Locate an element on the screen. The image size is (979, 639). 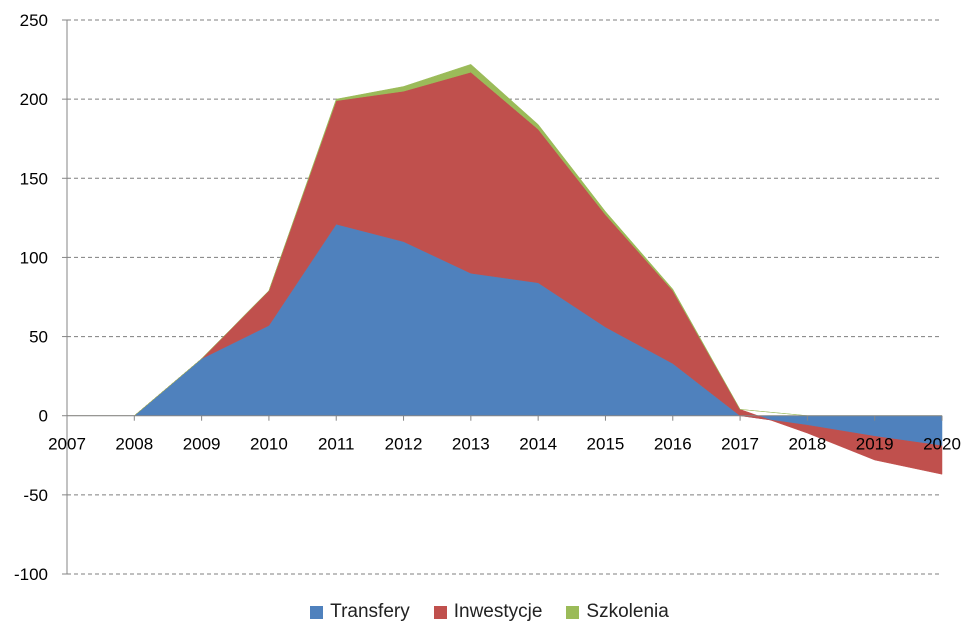
legend-swatch-inwestycje is located at coordinates (440, 612).